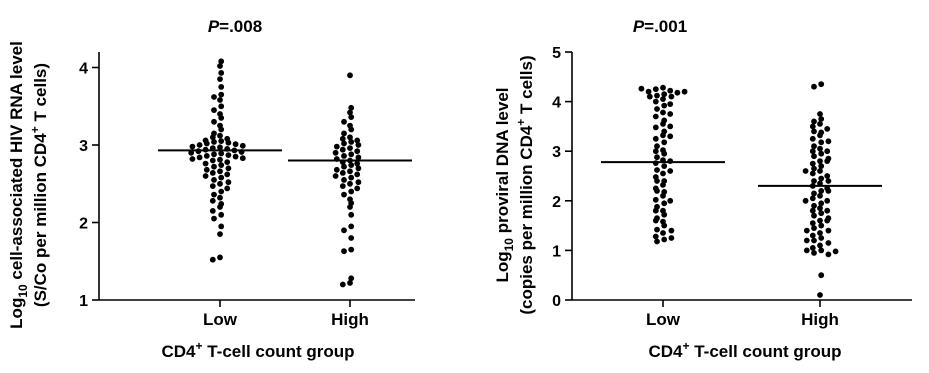 This screenshot has width=929, height=373. What do you see at coordinates (663, 319) in the screenshot?
I see `x-category-label: Low` at bounding box center [663, 319].